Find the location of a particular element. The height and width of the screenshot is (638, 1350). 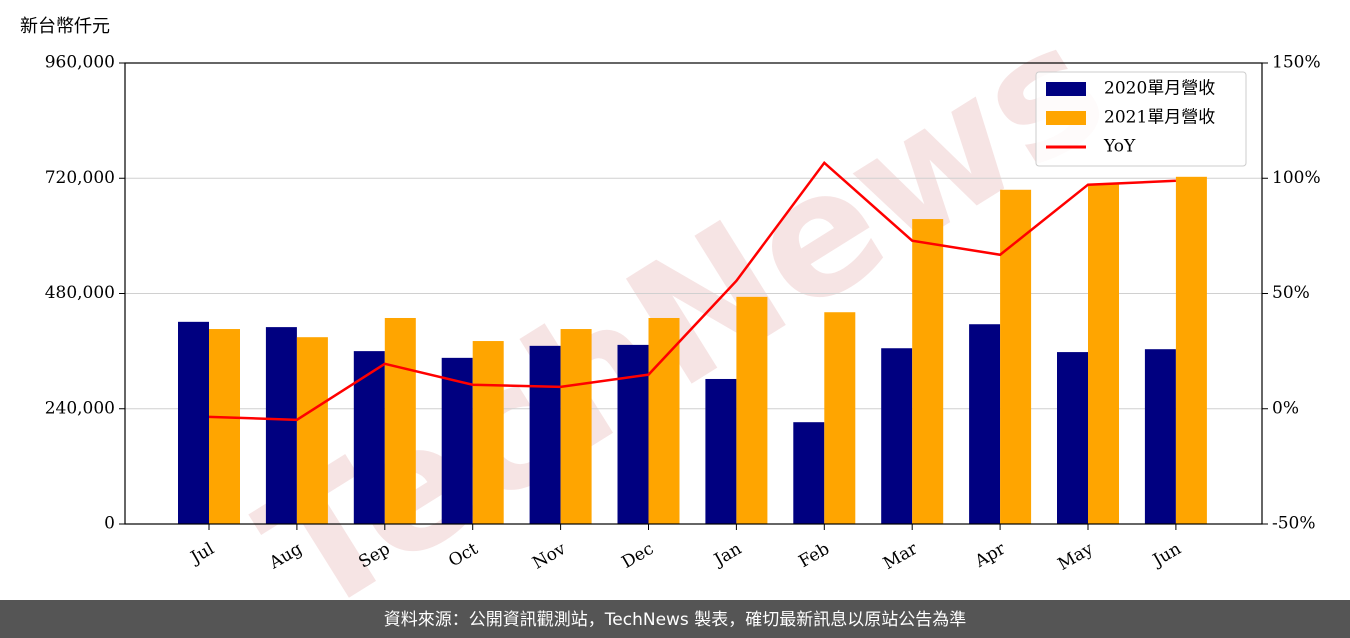

y2-tick-label: 50% is located at coordinates (1291, 293).